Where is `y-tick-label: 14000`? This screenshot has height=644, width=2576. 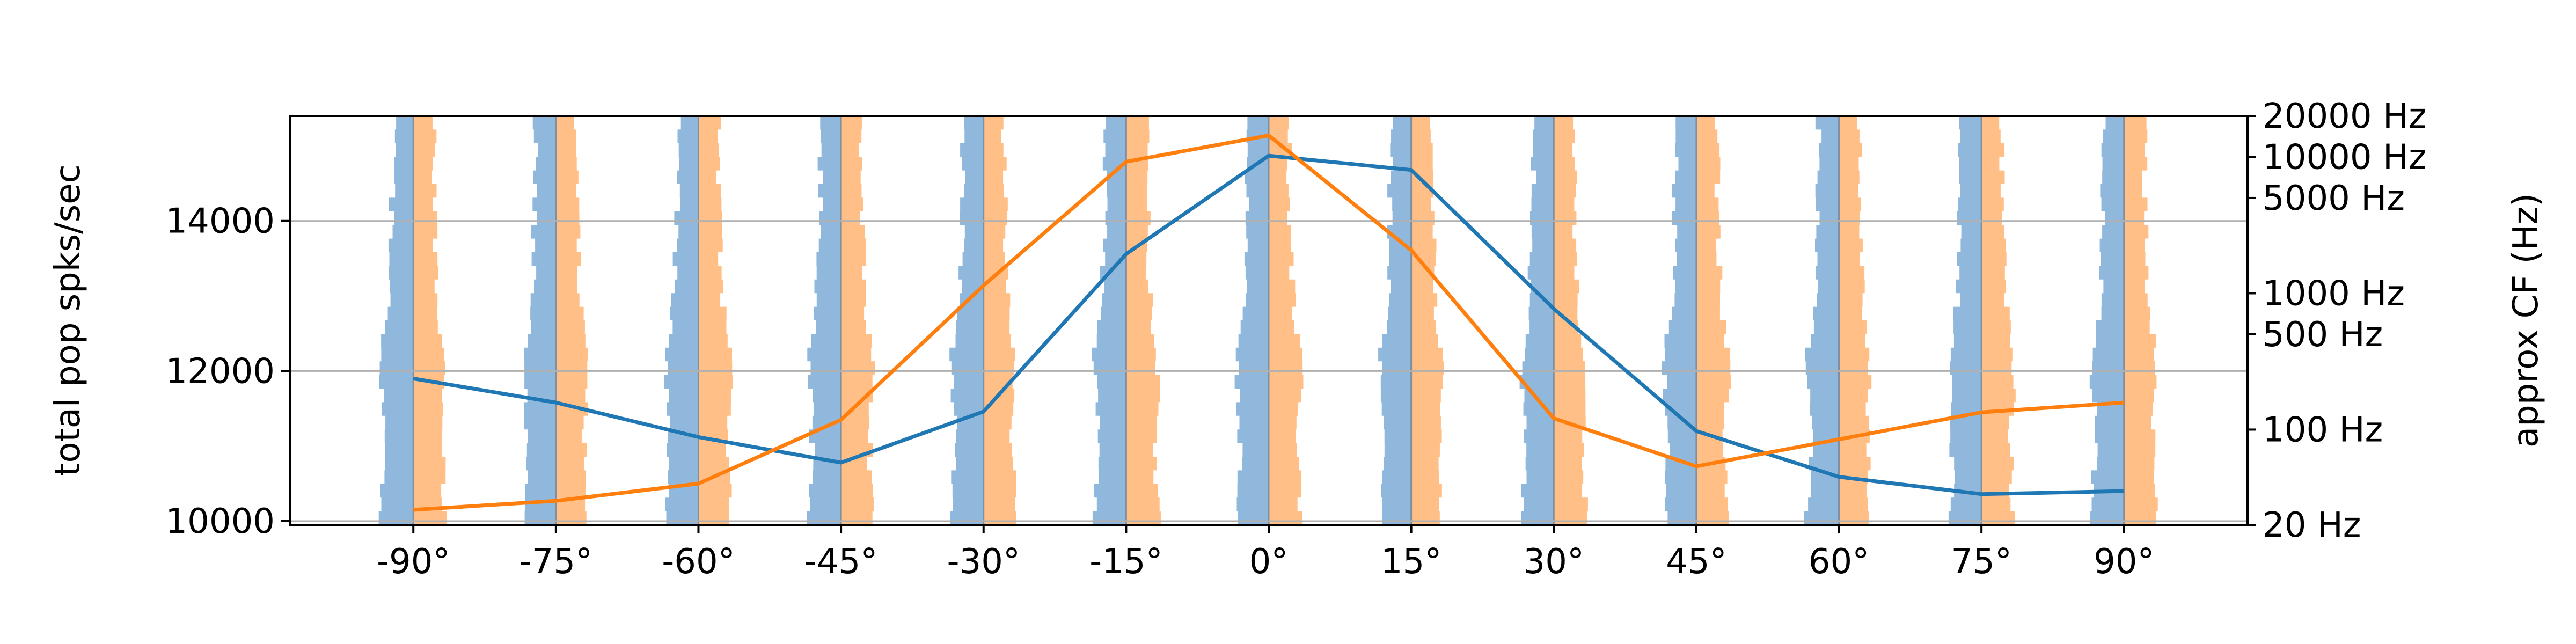
y-tick-label: 14000 is located at coordinates (220, 221).